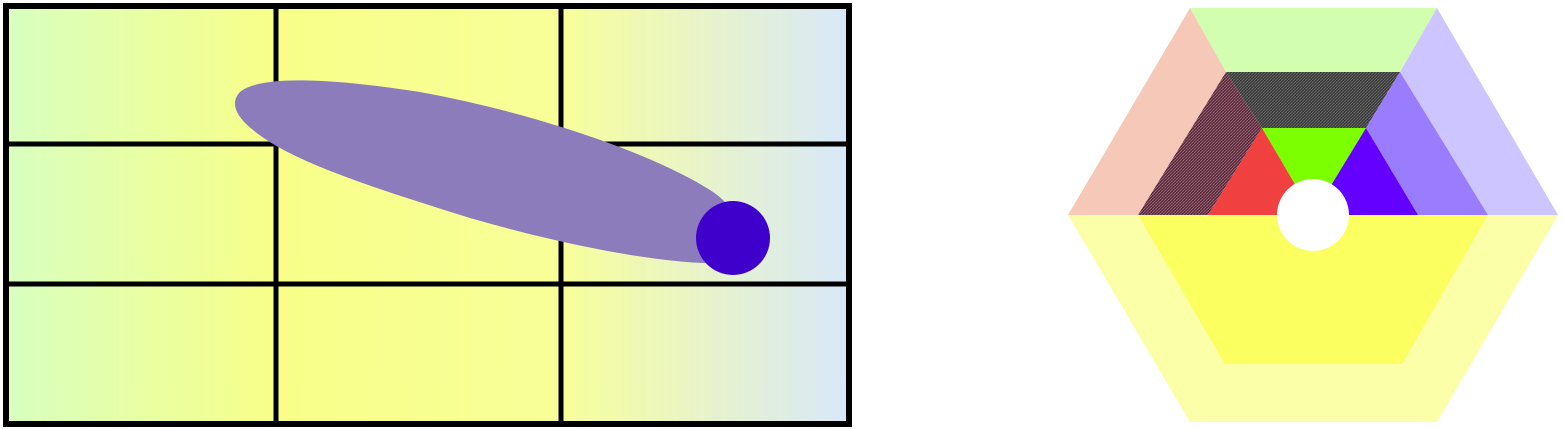 The width and height of the screenshot is (1563, 429). What do you see at coordinates (488, 172) in the screenshot?
I see `elongated-ellipse-shape` at bounding box center [488, 172].